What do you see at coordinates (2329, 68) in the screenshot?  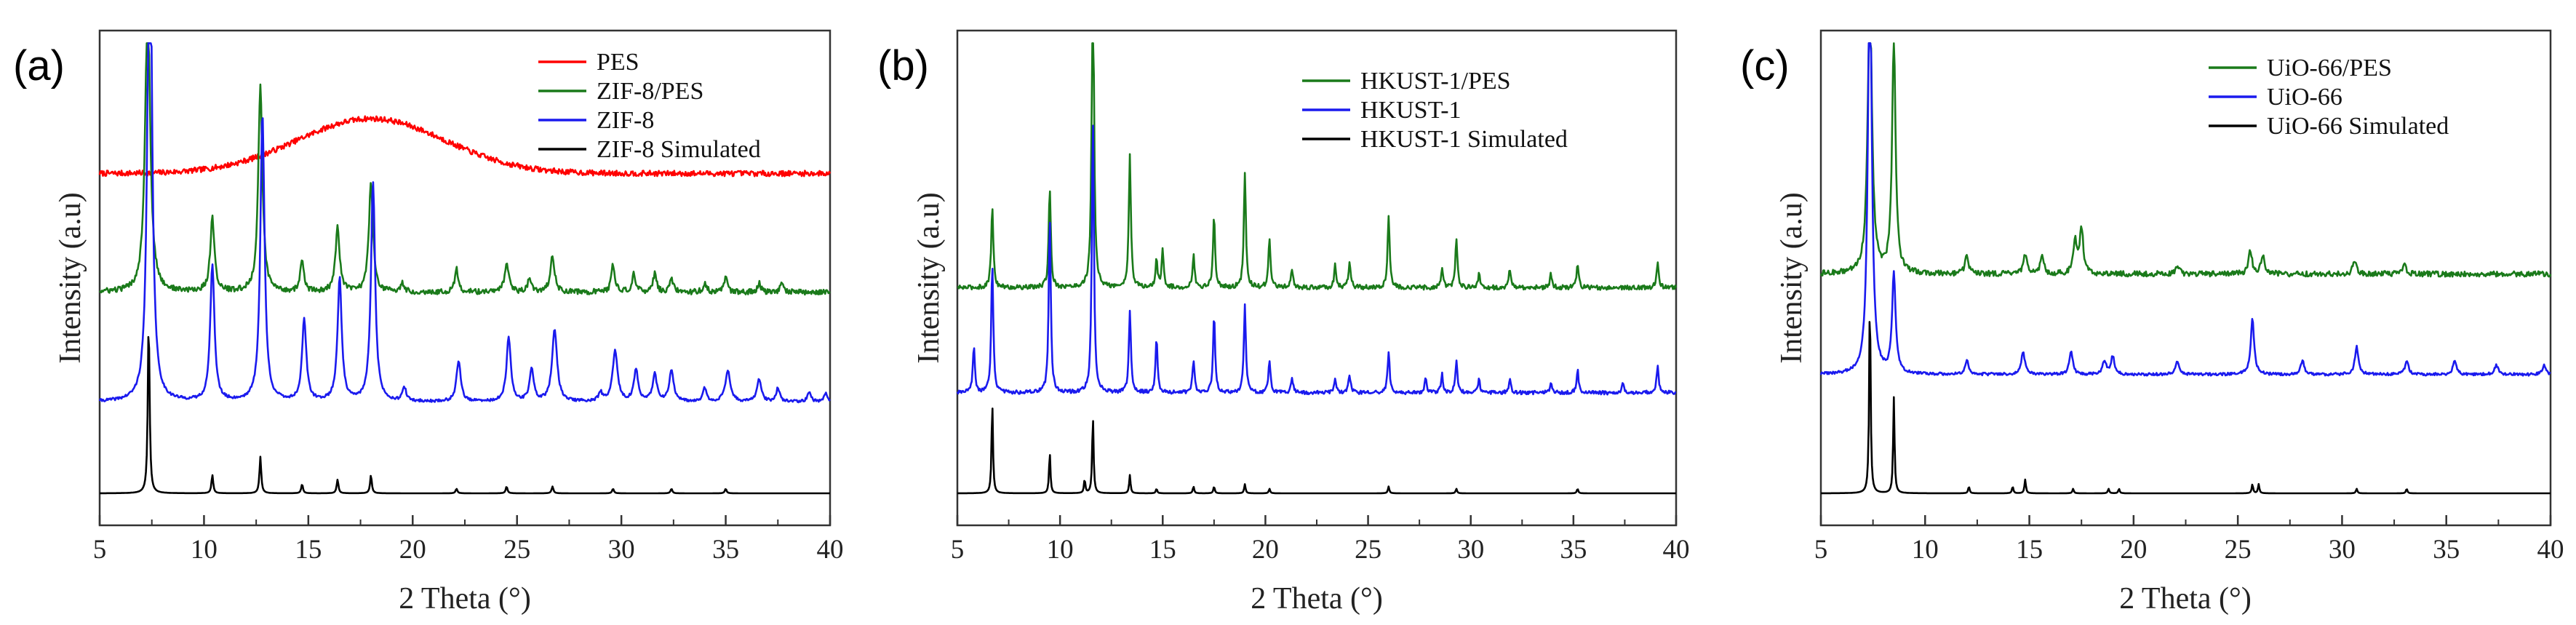 I see `panel-c-legend-label: UiO-66/PES` at bounding box center [2329, 68].